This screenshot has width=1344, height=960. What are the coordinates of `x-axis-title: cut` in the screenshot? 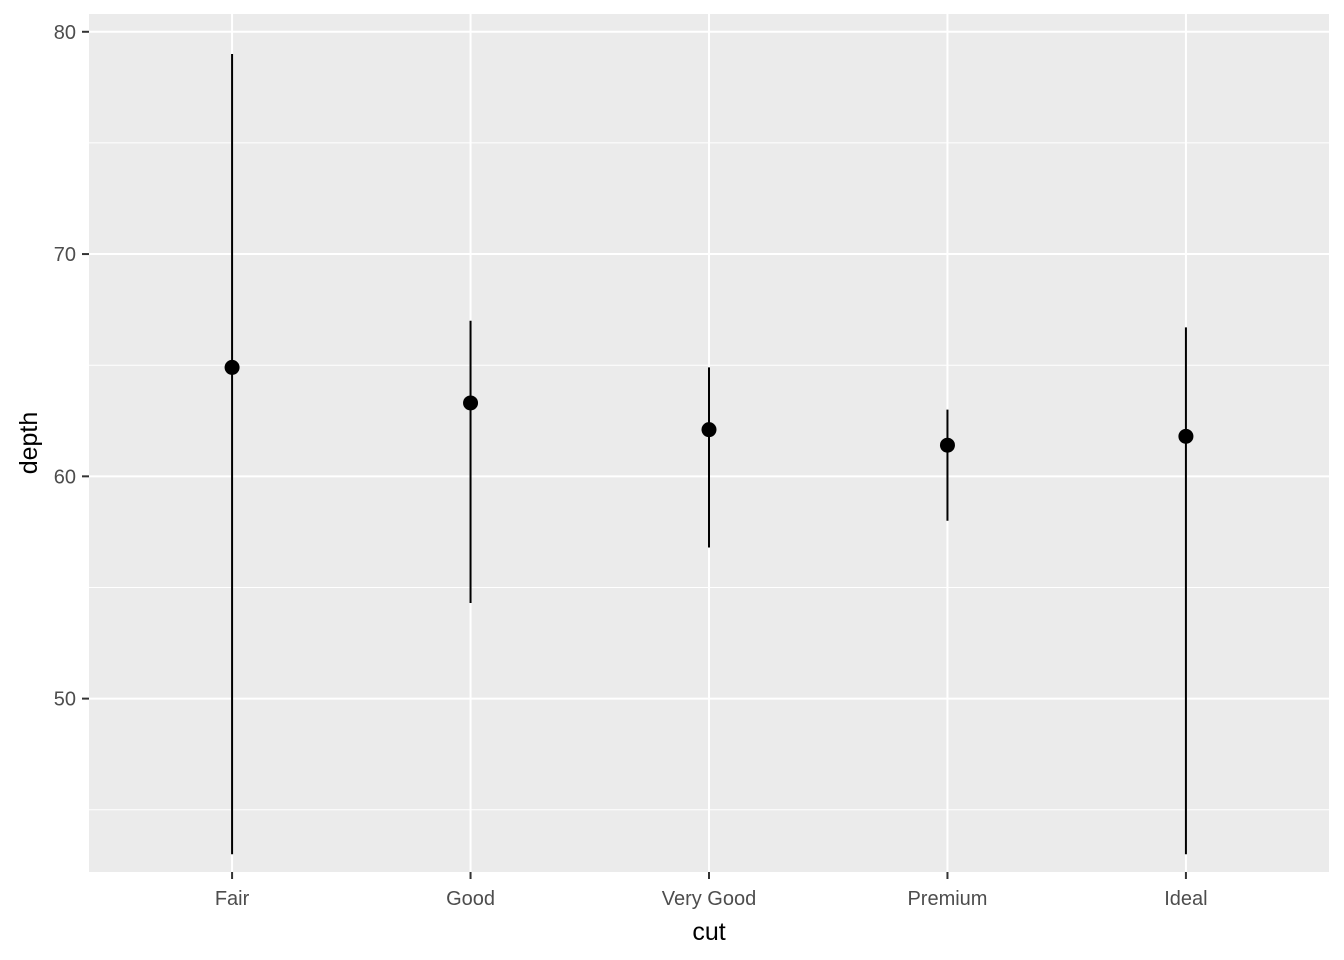 It's located at (708, 932).